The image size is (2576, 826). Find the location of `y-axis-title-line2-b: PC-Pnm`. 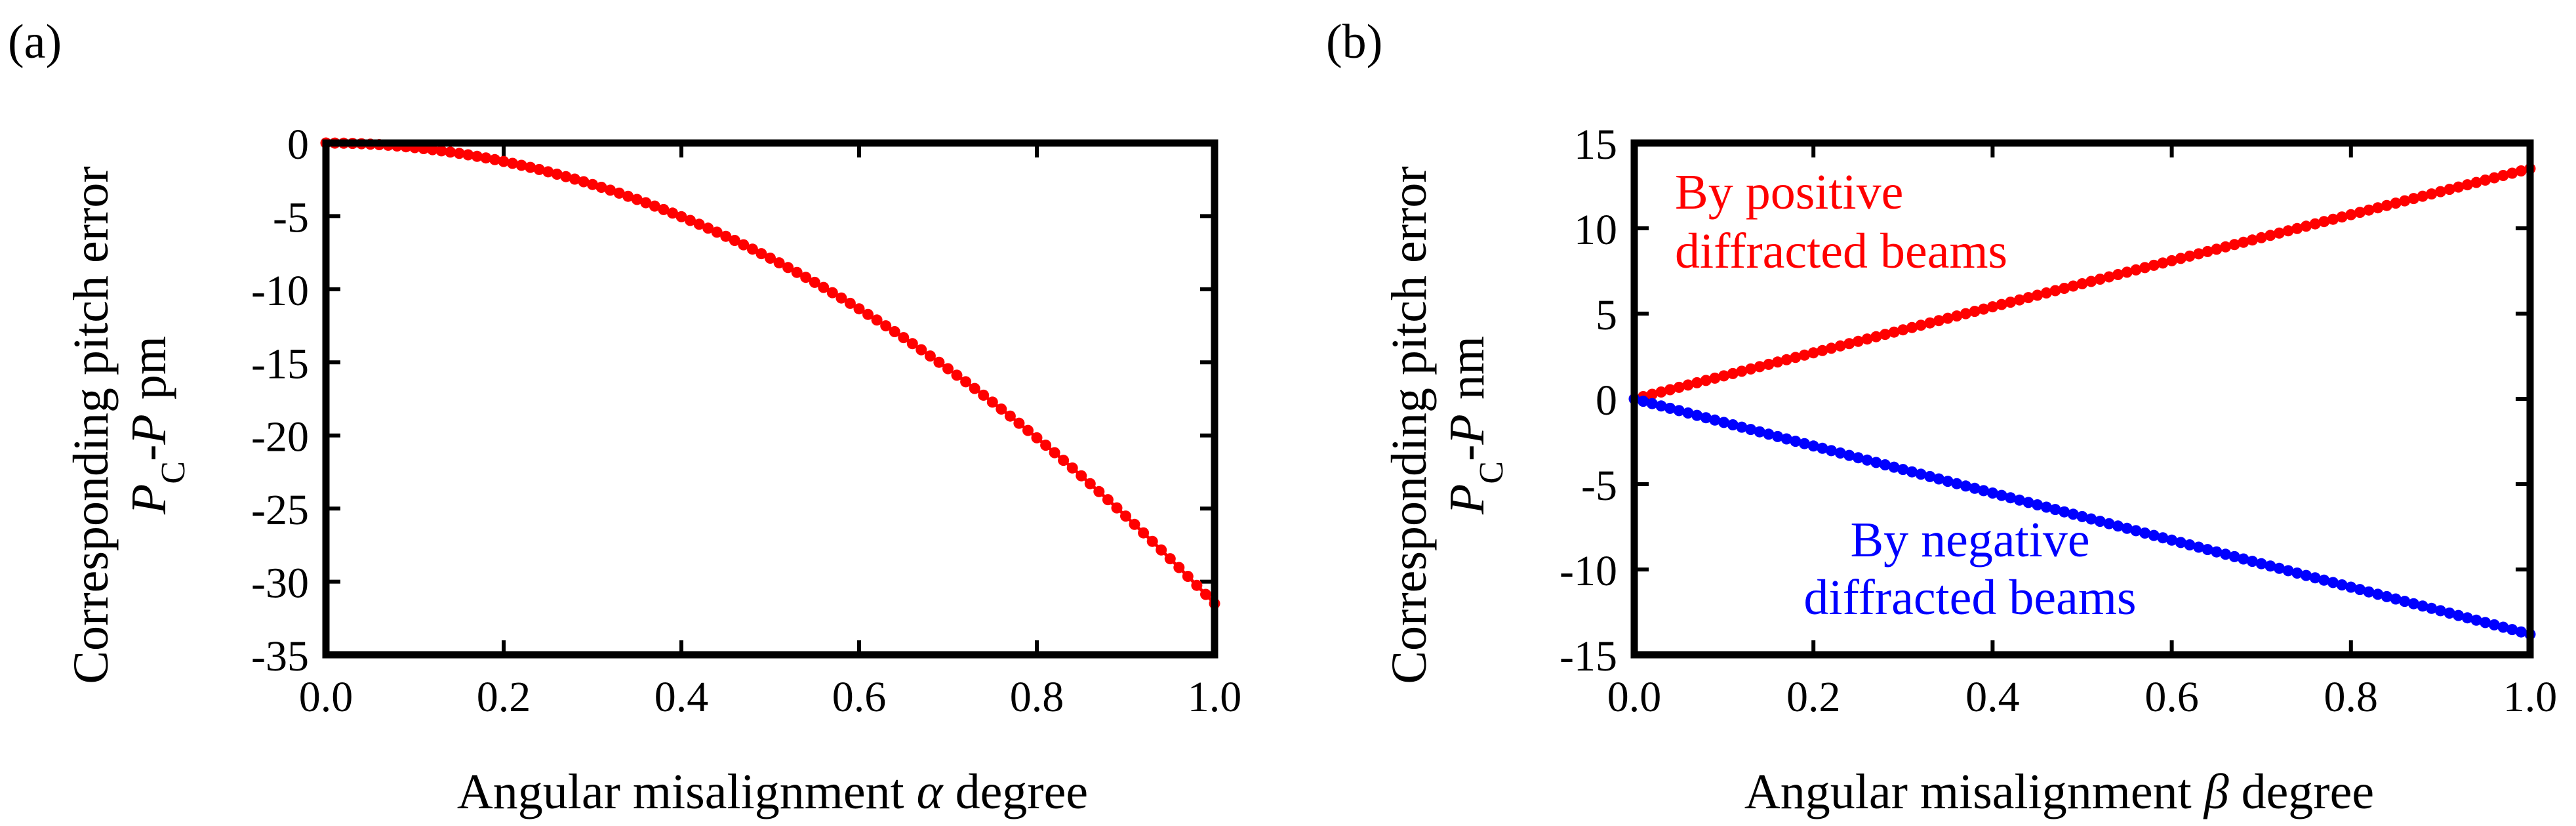

y-axis-title-line2-b: PC-Pnm is located at coordinates (1474, 425).